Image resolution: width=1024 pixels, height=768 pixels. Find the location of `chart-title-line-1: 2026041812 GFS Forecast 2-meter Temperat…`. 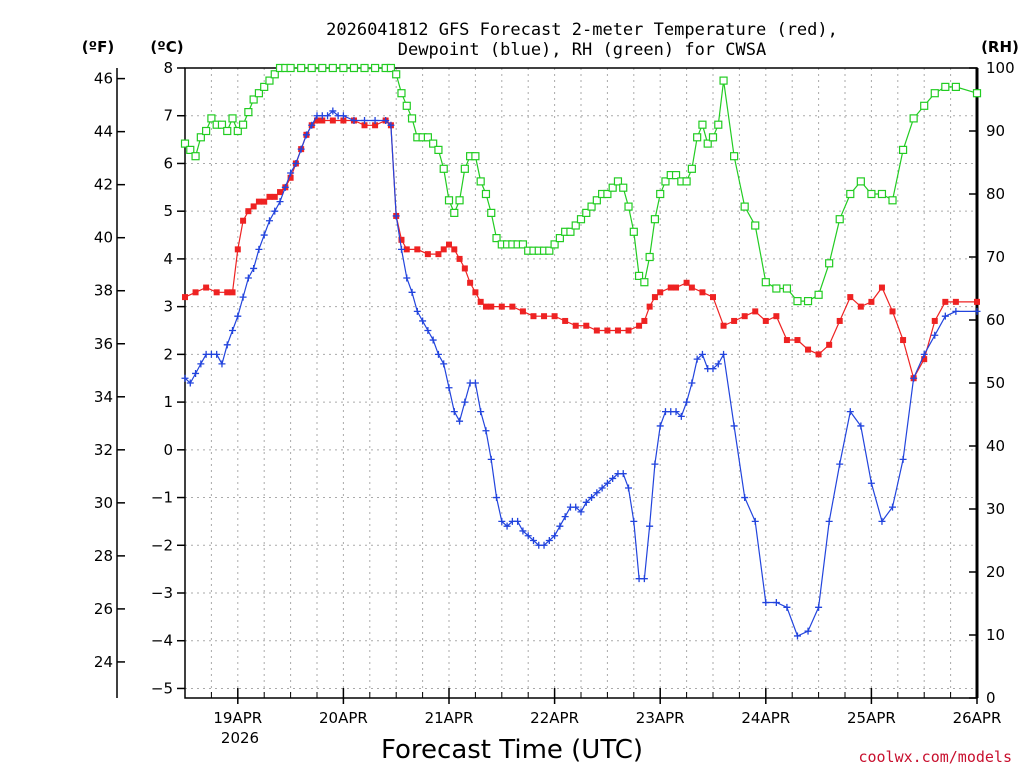

chart-title-line-1: 2026041812 GFS Forecast 2-meter Temperat… is located at coordinates (582, 30).